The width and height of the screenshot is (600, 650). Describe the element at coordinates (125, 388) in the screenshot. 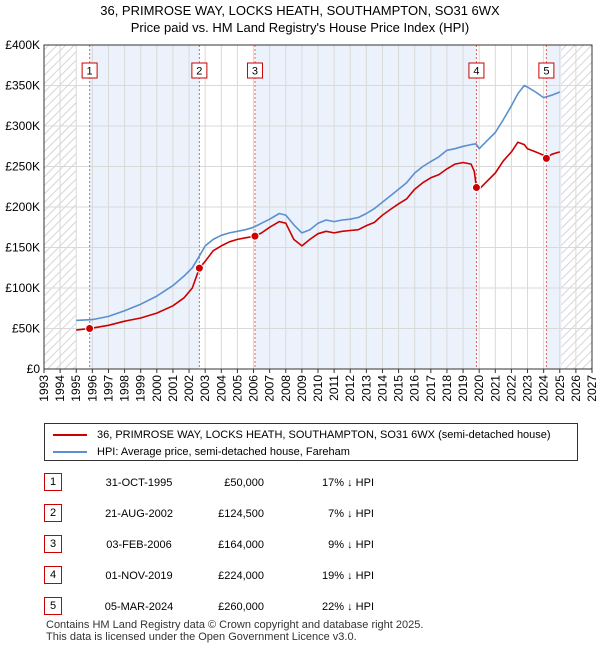

I see `x-tick-label: 1998` at that location.